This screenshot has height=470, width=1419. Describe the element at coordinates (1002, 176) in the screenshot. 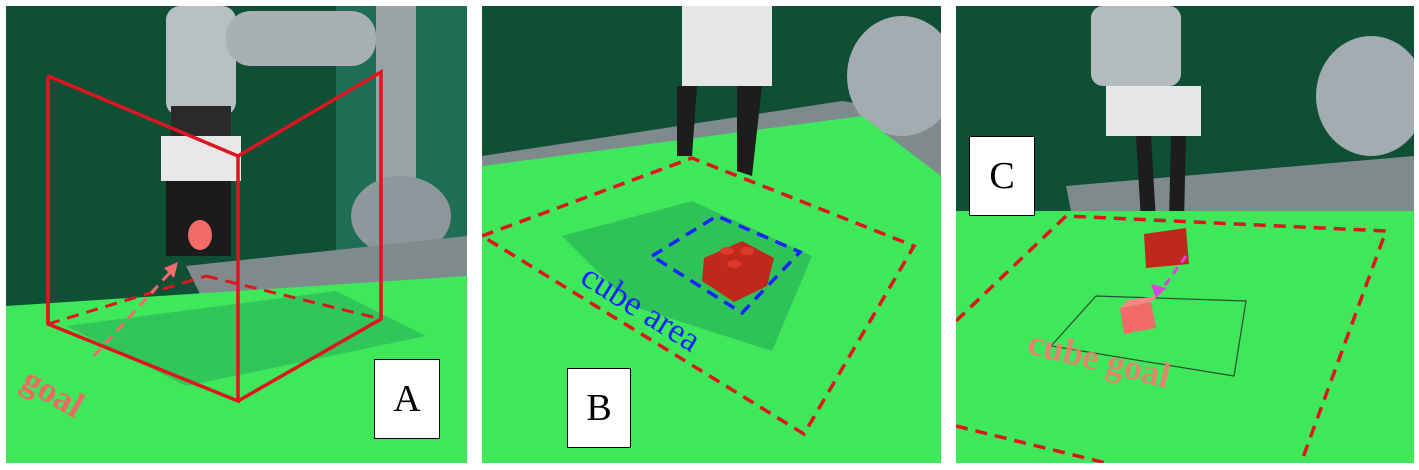

I see `panel-label-c: C` at that location.